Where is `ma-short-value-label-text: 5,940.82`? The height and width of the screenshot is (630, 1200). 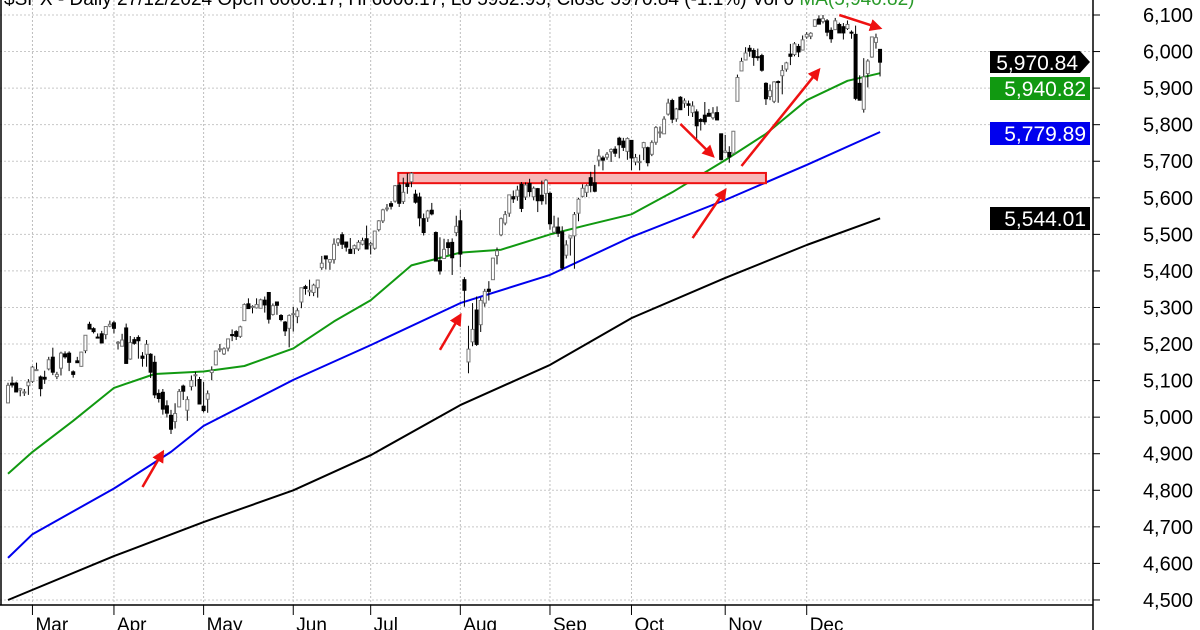 ma-short-value-label-text: 5,940.82 is located at coordinates (1045, 89).